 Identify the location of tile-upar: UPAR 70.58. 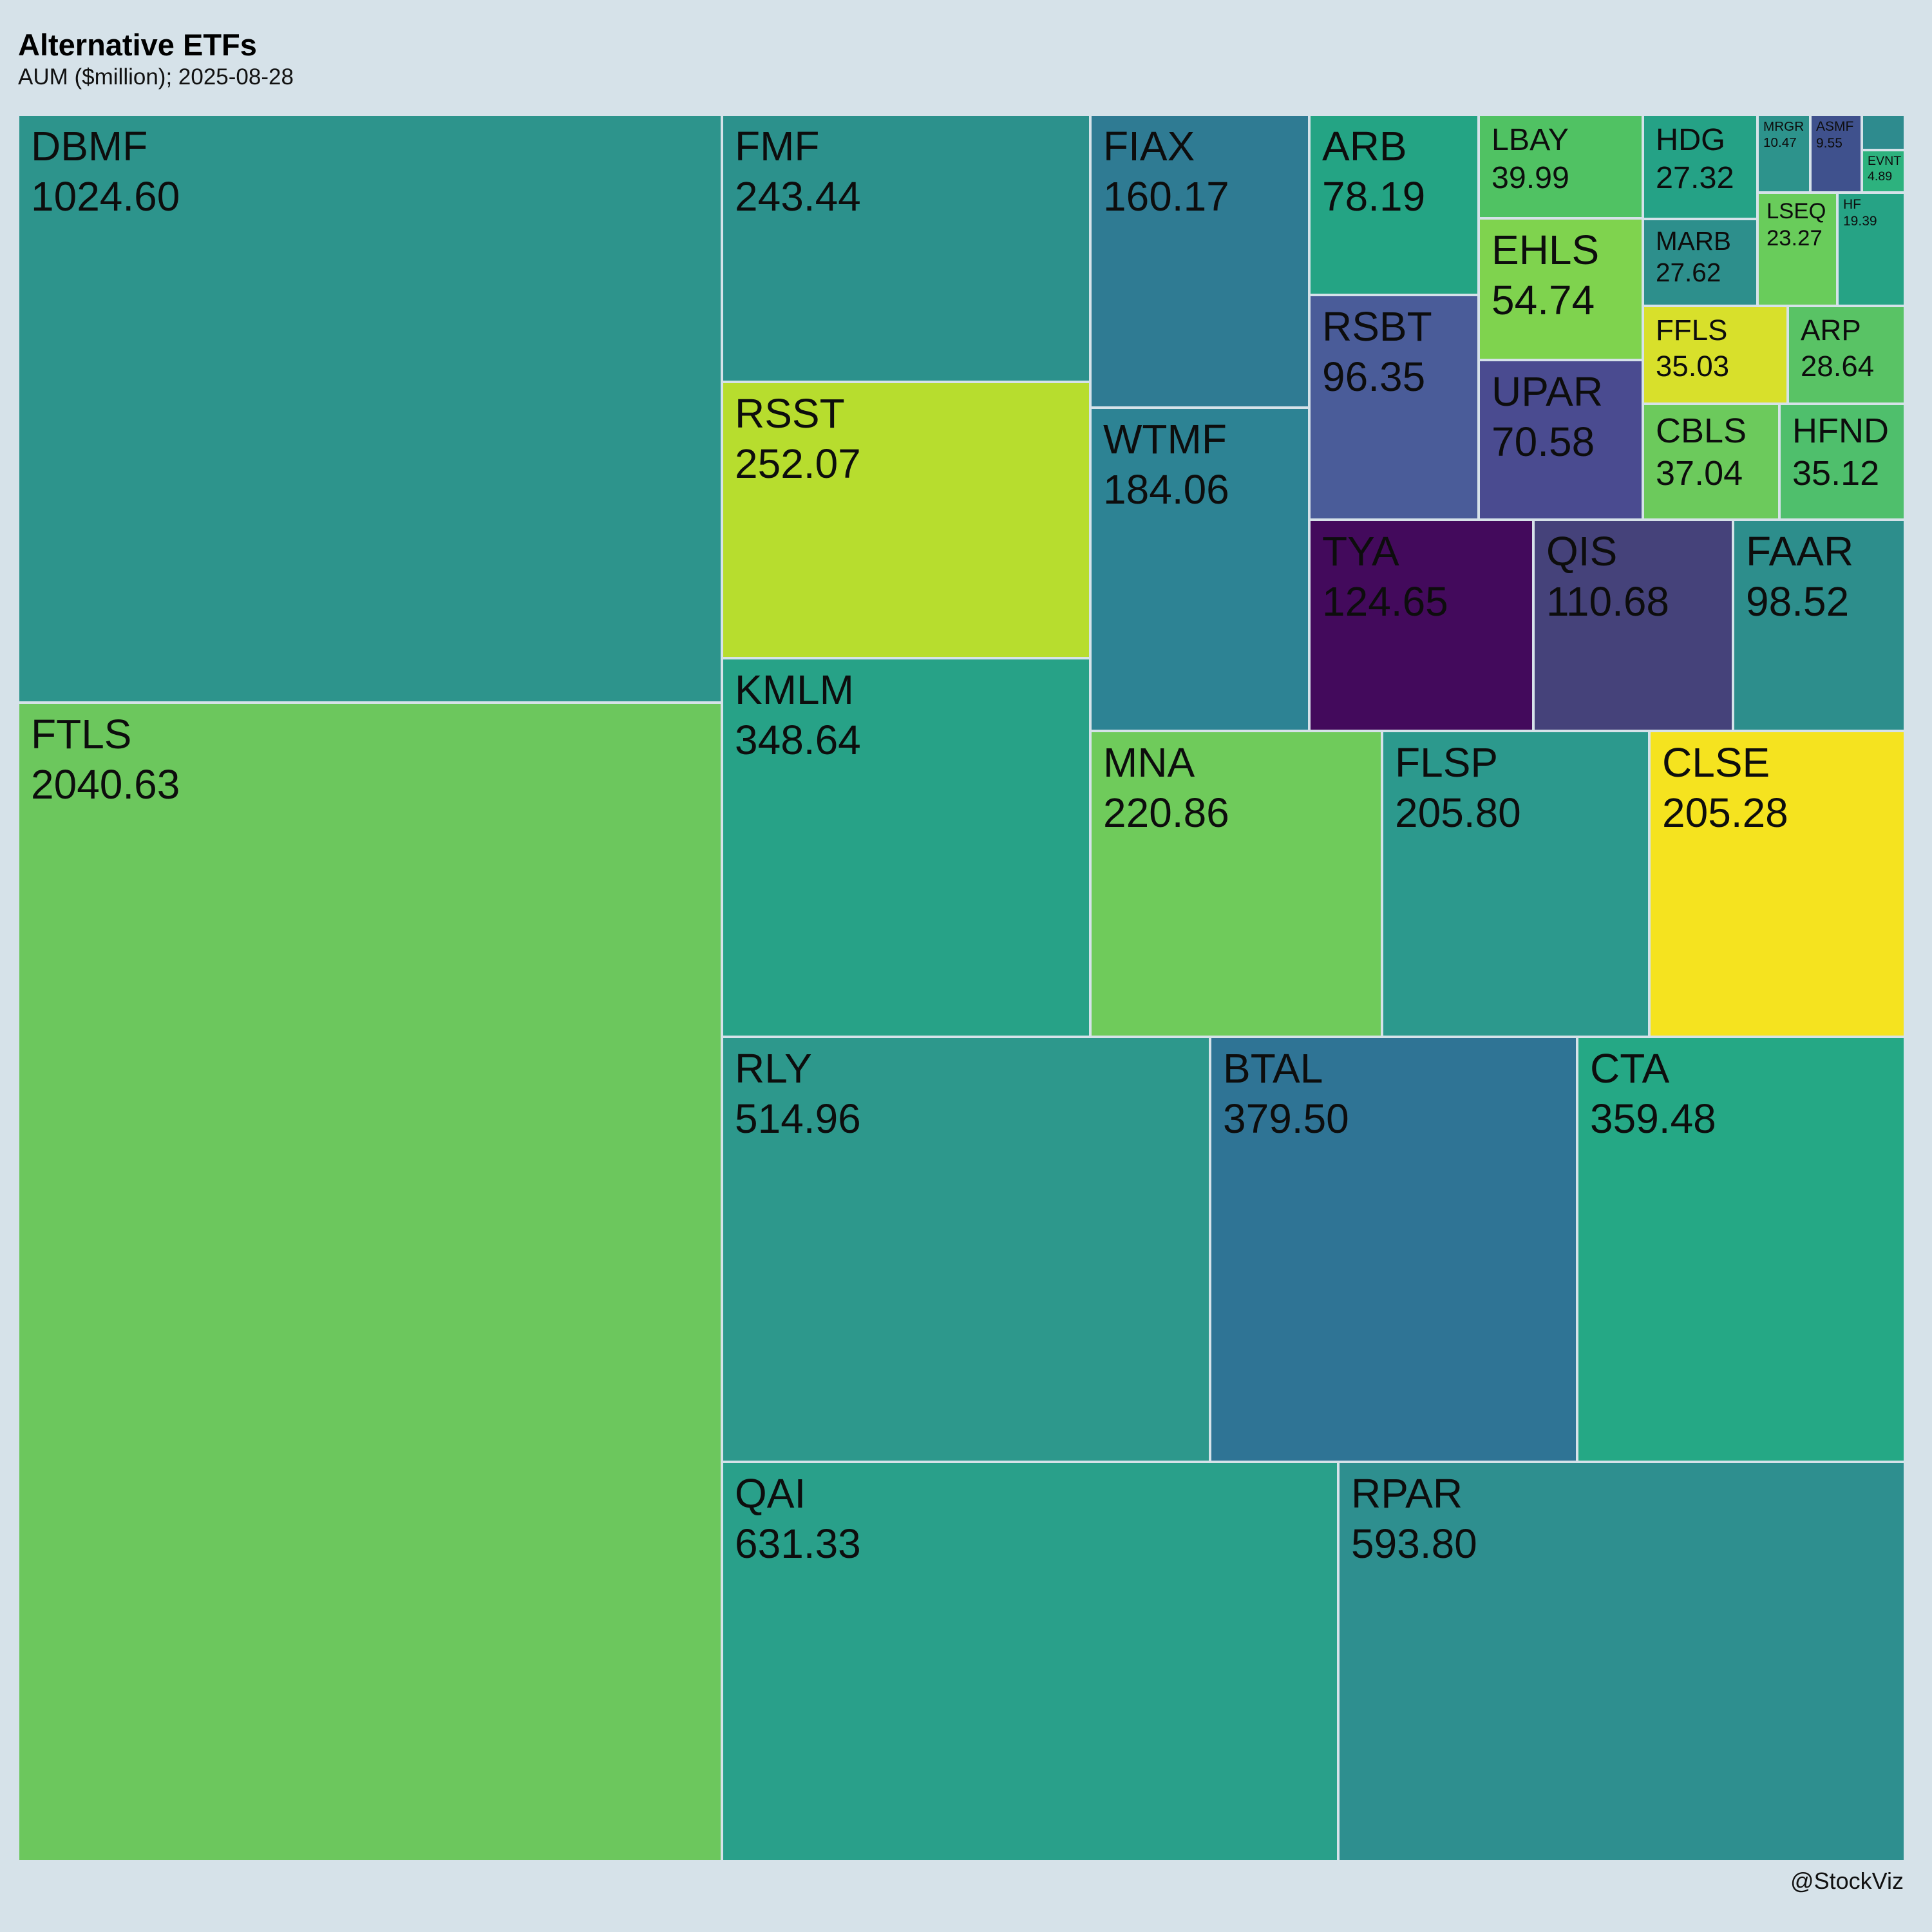
(1561, 440).